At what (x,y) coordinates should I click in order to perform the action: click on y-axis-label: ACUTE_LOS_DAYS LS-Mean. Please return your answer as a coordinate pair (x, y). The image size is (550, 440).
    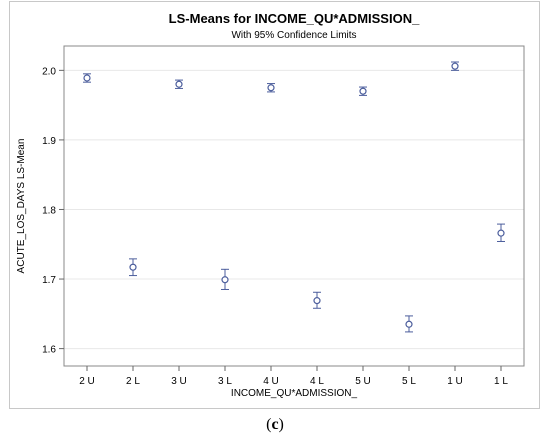
    Looking at the image, I should click on (21, 206).